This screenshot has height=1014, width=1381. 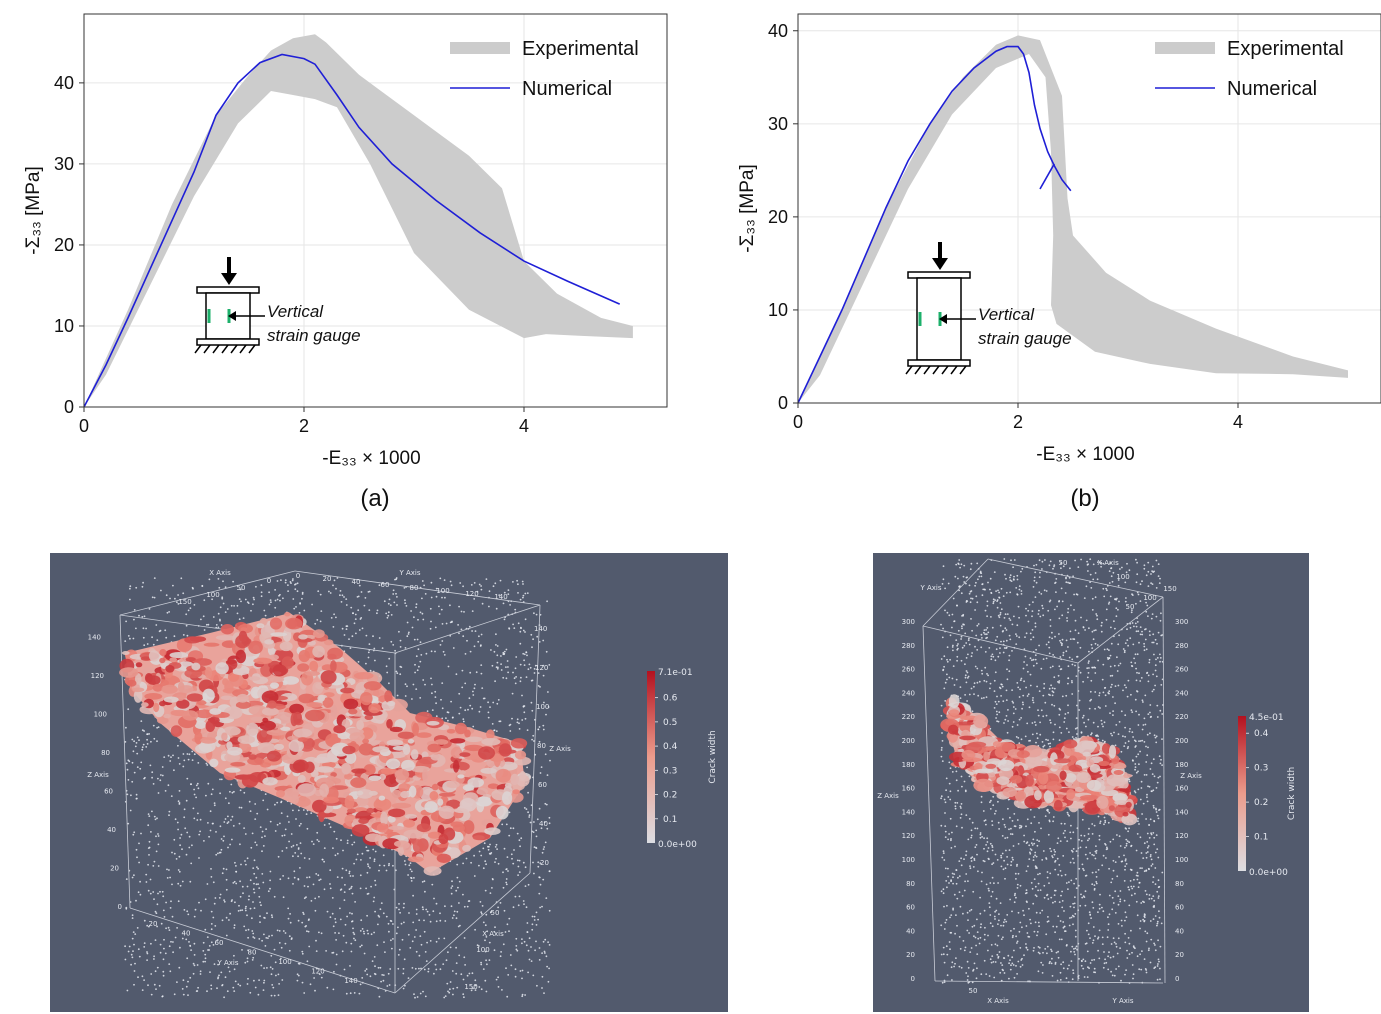 I want to click on ground-hatch, so click(x=945, y=370).